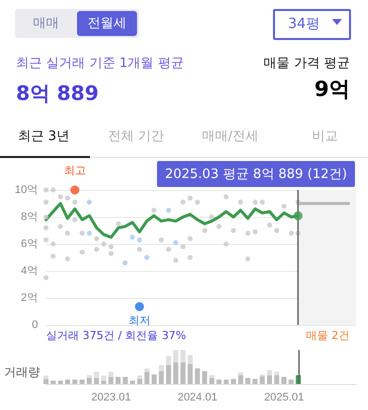 The width and height of the screenshot is (368, 410). Describe the element at coordinates (307, 63) in the screenshot. I see `text: 매물 가격 평균` at that location.